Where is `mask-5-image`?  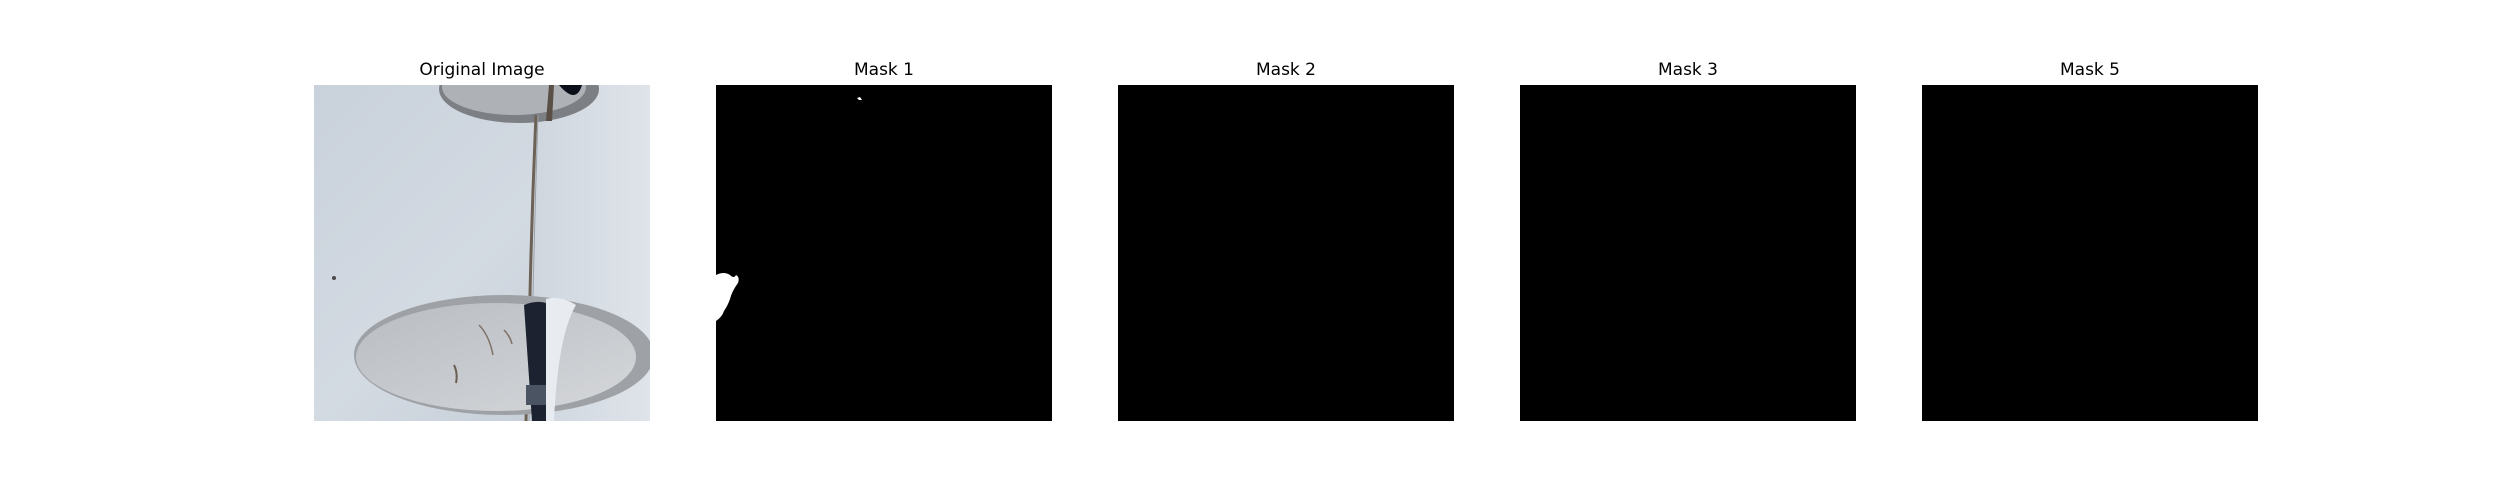 mask-5-image is located at coordinates (2090, 253).